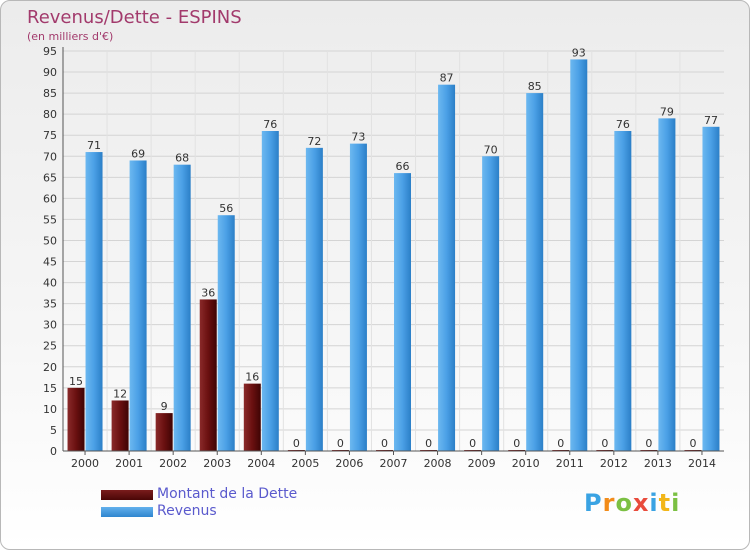  Describe the element at coordinates (314, 141) in the screenshot. I see `data-label-revenue: 72` at that location.